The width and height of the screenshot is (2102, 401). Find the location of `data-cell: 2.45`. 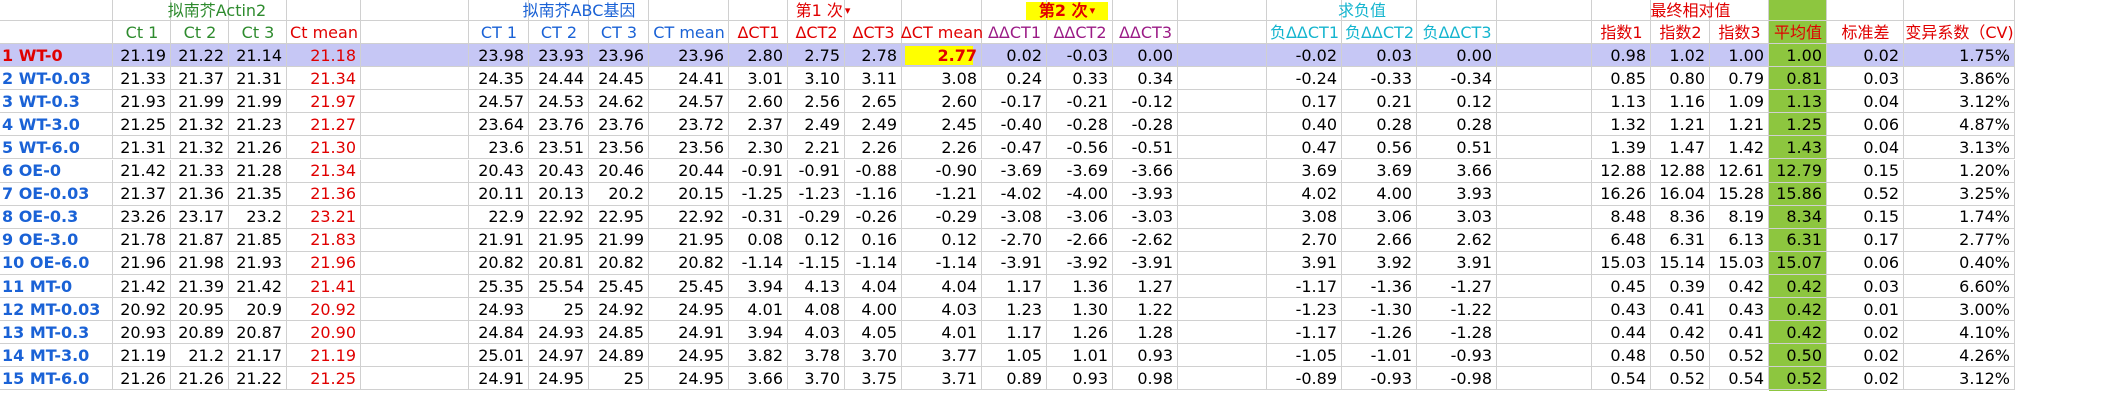

data-cell: 2.45 is located at coordinates (959, 124).